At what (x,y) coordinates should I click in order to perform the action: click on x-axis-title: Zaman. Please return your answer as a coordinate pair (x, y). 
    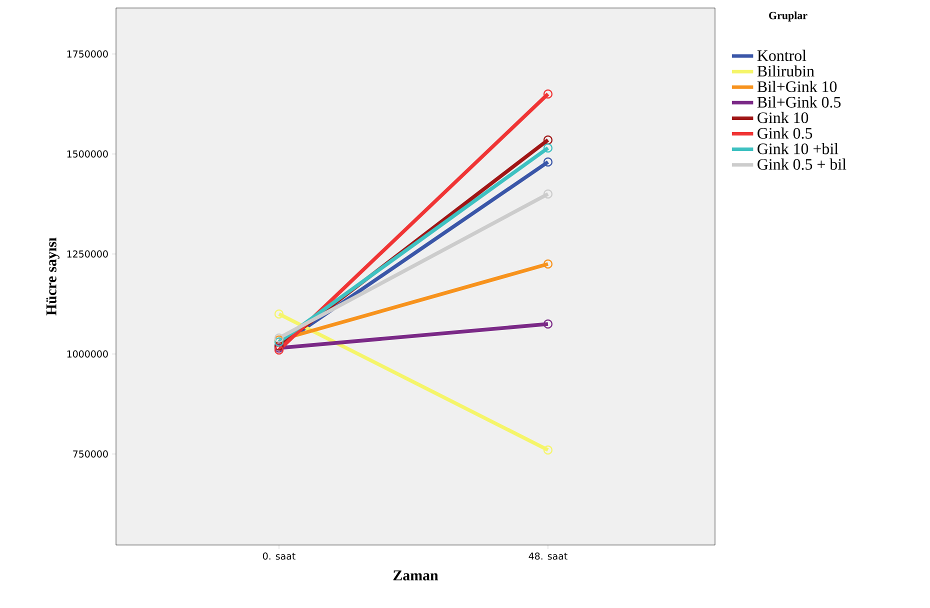
    Looking at the image, I should click on (415, 575).